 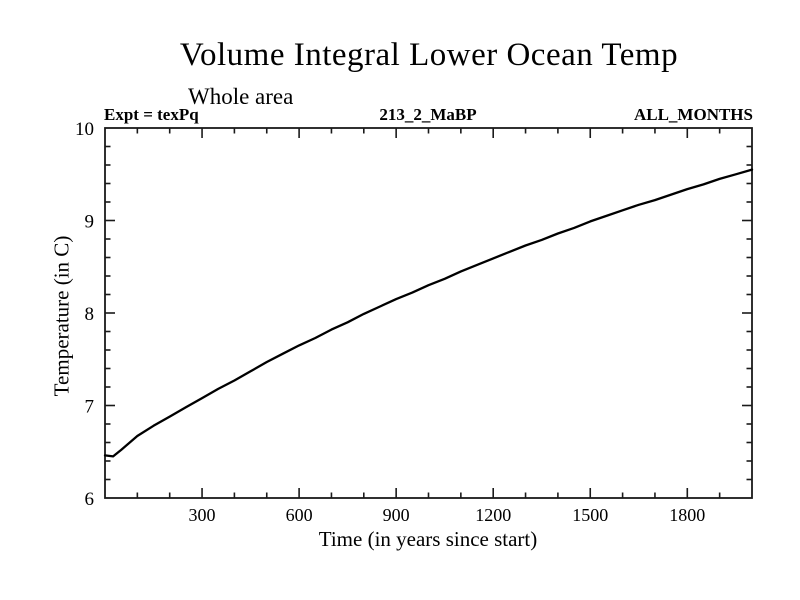 I want to click on x-tick-label: 900, so click(x=396, y=515).